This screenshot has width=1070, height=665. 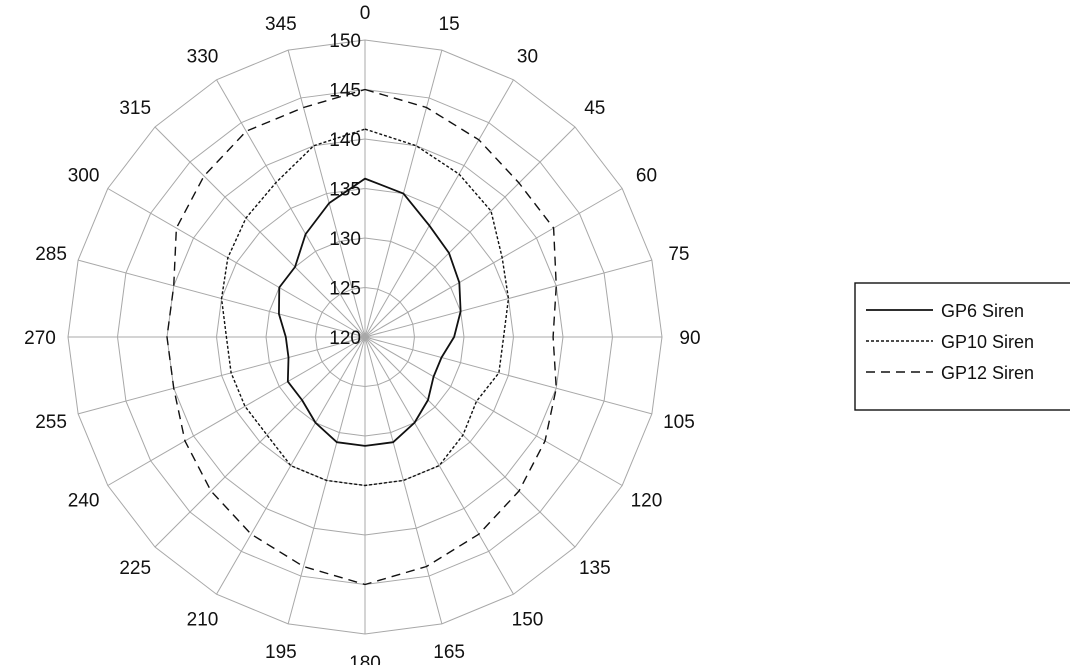 I want to click on radial-label-150: 150, so click(x=345, y=41).